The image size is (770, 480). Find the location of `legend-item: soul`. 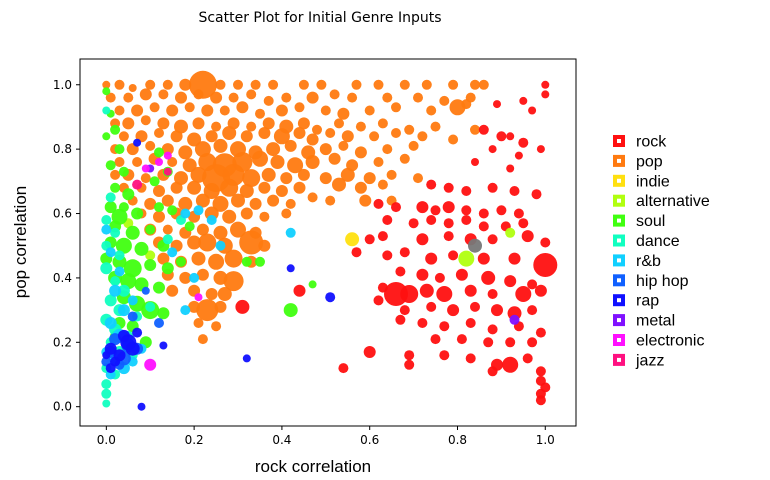

legend-item: soul is located at coordinates (639, 221).